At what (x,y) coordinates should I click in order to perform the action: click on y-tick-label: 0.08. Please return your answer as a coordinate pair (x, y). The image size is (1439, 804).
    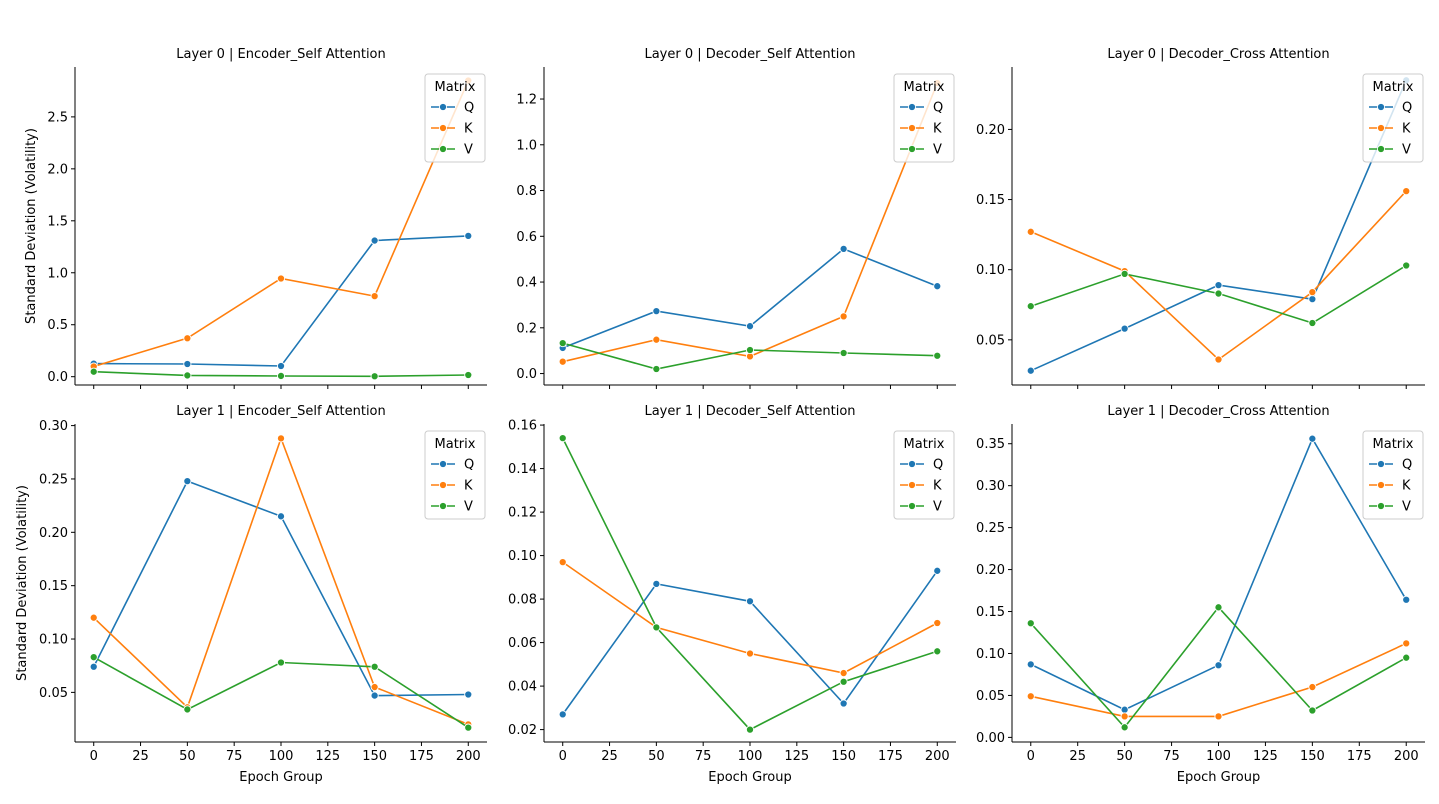
    Looking at the image, I should click on (522, 600).